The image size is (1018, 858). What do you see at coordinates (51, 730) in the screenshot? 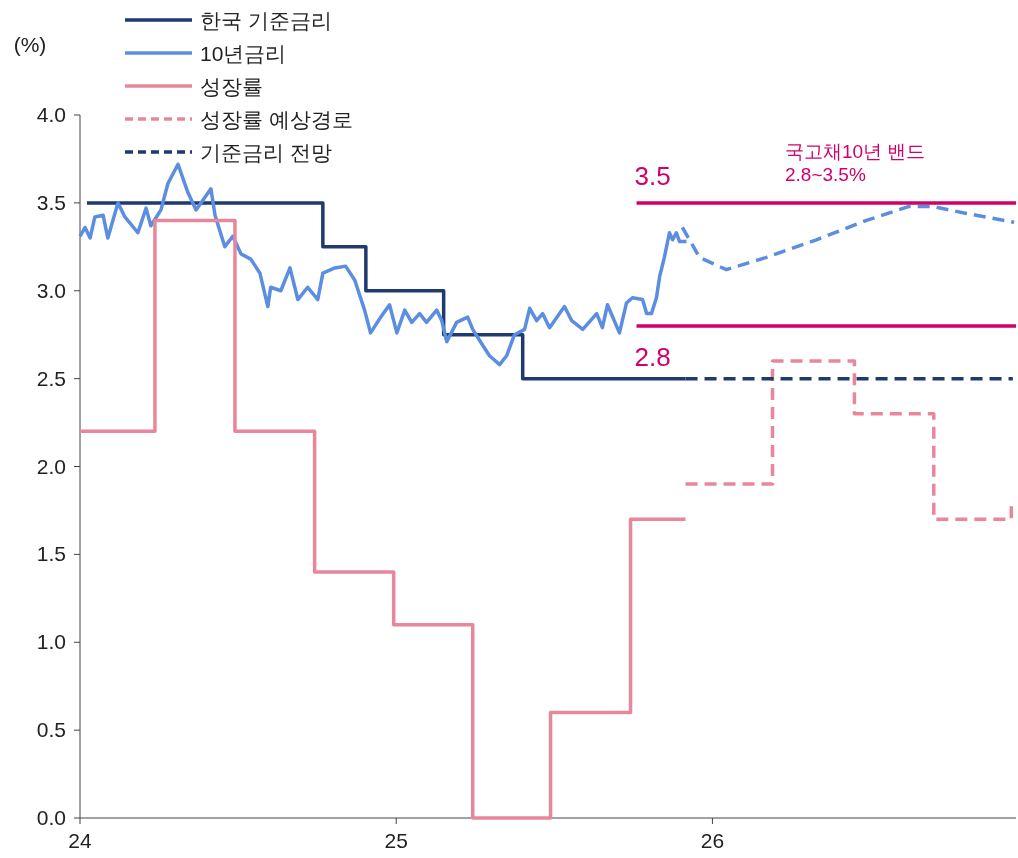
I see `y-tick-label: 0.5` at bounding box center [51, 730].